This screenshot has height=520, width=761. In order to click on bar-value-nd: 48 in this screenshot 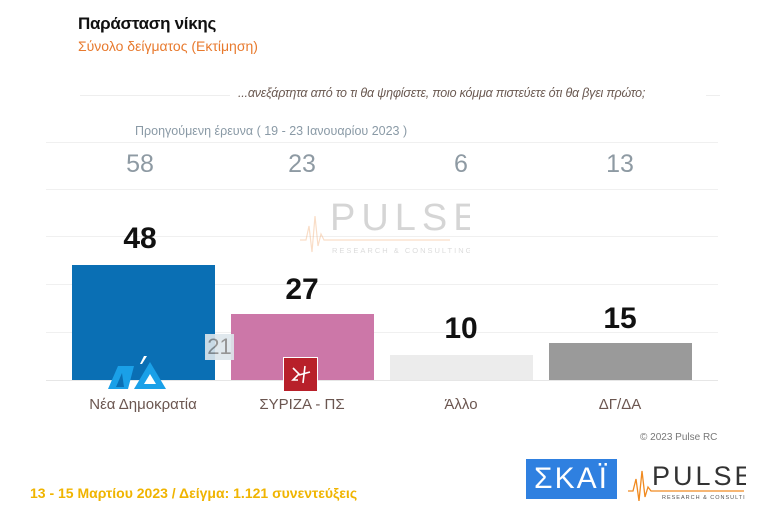, I will do `click(140, 238)`.